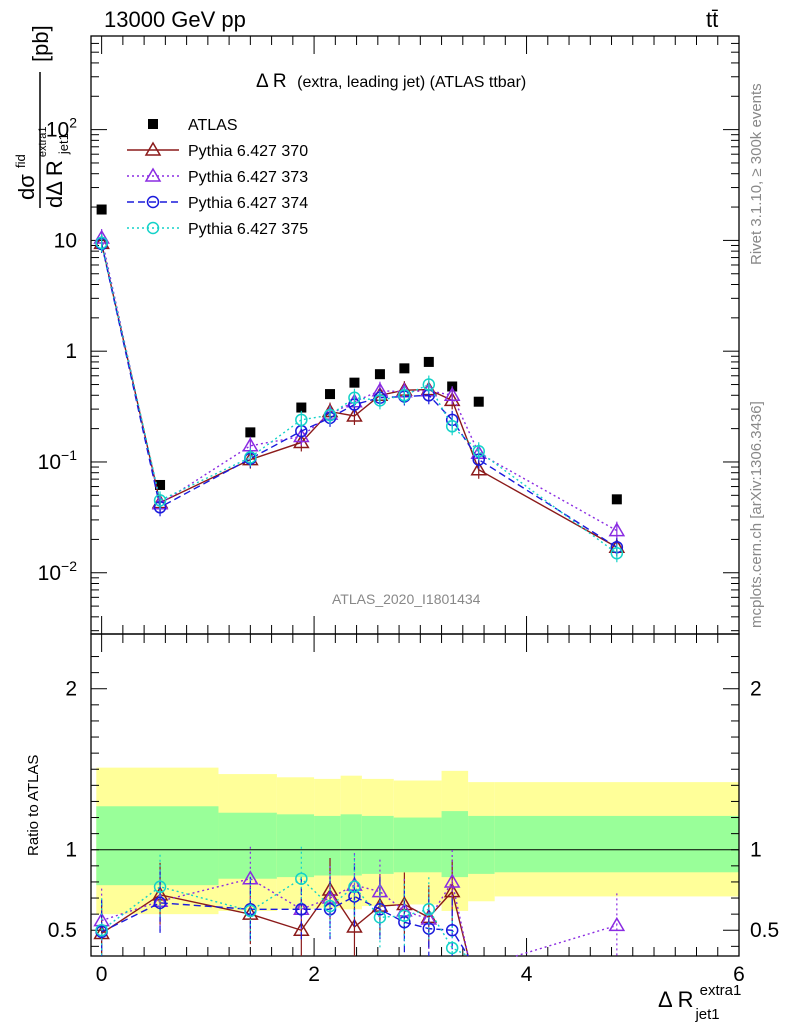  What do you see at coordinates (354, 925) in the screenshot?
I see `ratio-point-s370` at bounding box center [354, 925].